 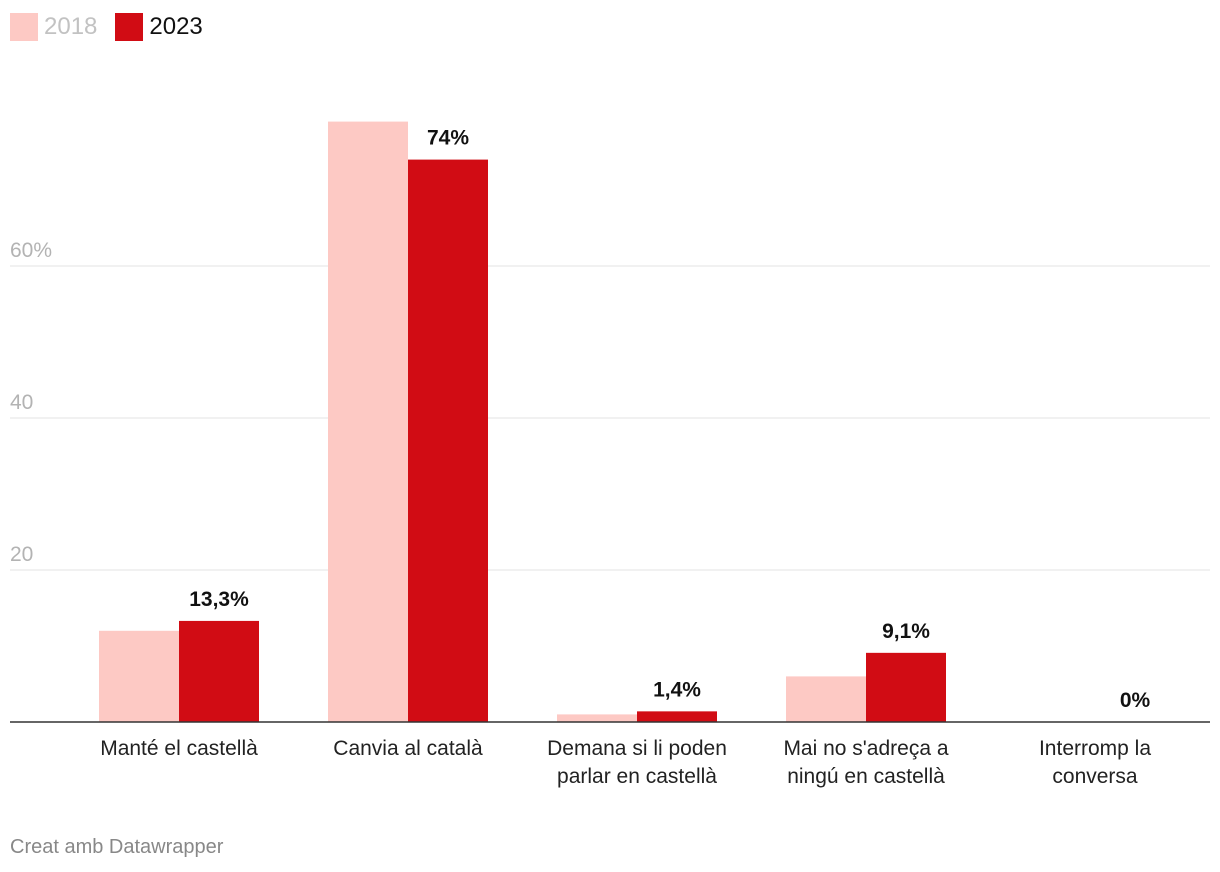 What do you see at coordinates (448, 138) in the screenshot?
I see `data-label-2023-1: 74%` at bounding box center [448, 138].